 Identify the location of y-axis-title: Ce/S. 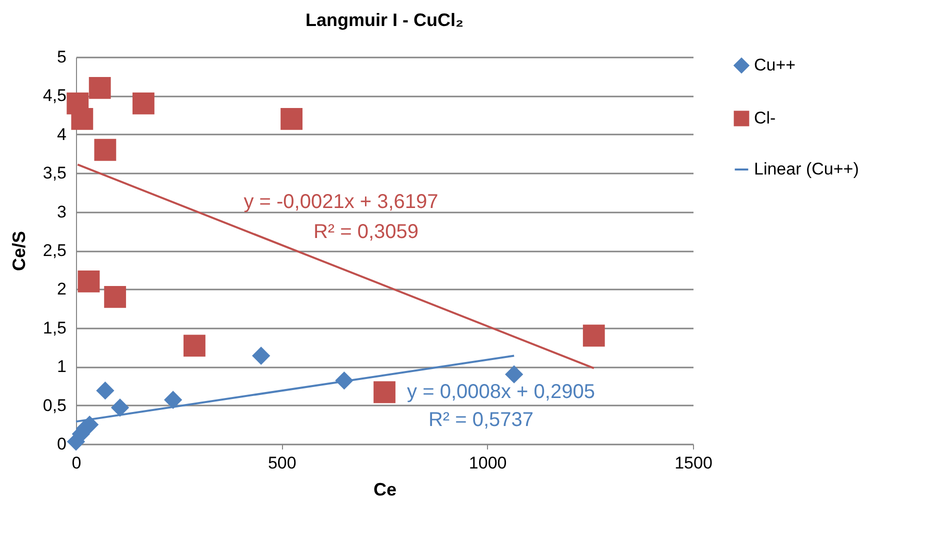
(18, 251).